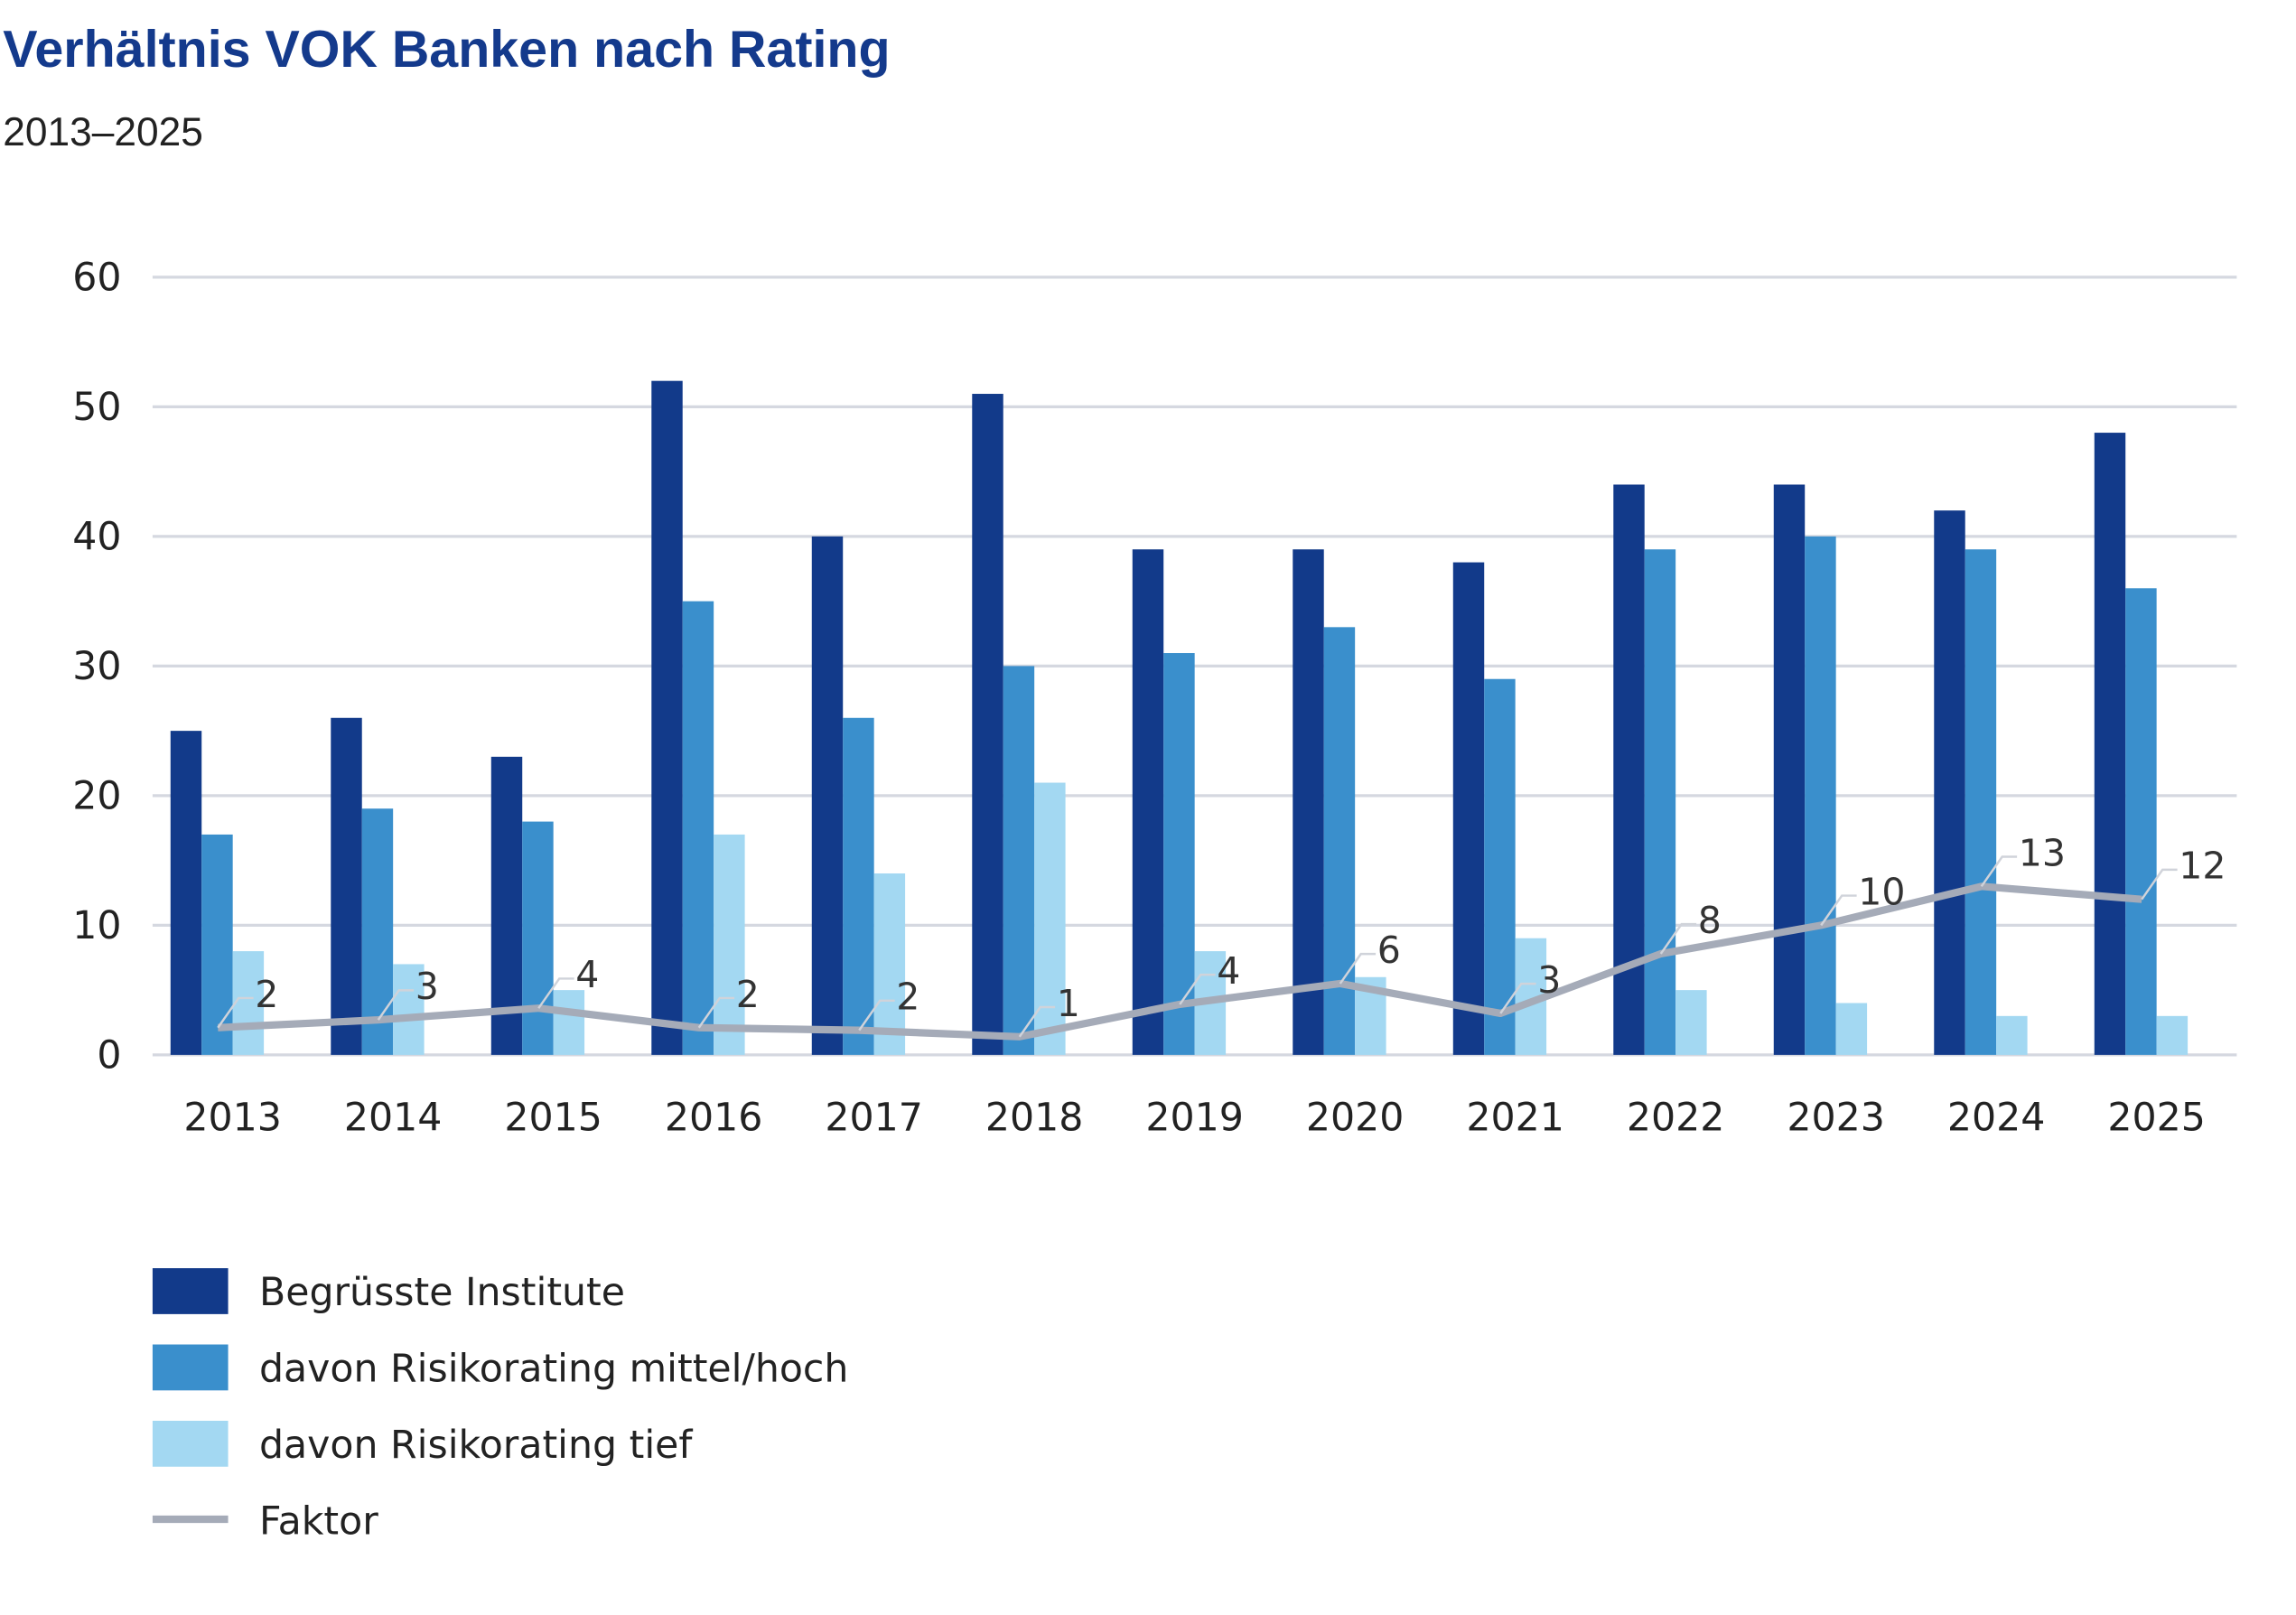  I want to click on x-tick-label: 2018, so click(1034, 1118).